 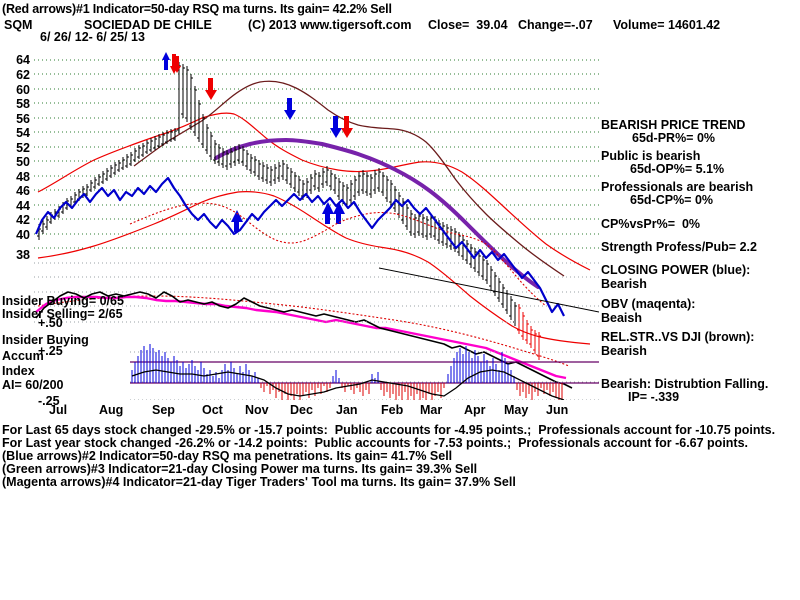 What do you see at coordinates (488, 290) in the screenshot?
I see `leader-line-closing-power` at bounding box center [488, 290].